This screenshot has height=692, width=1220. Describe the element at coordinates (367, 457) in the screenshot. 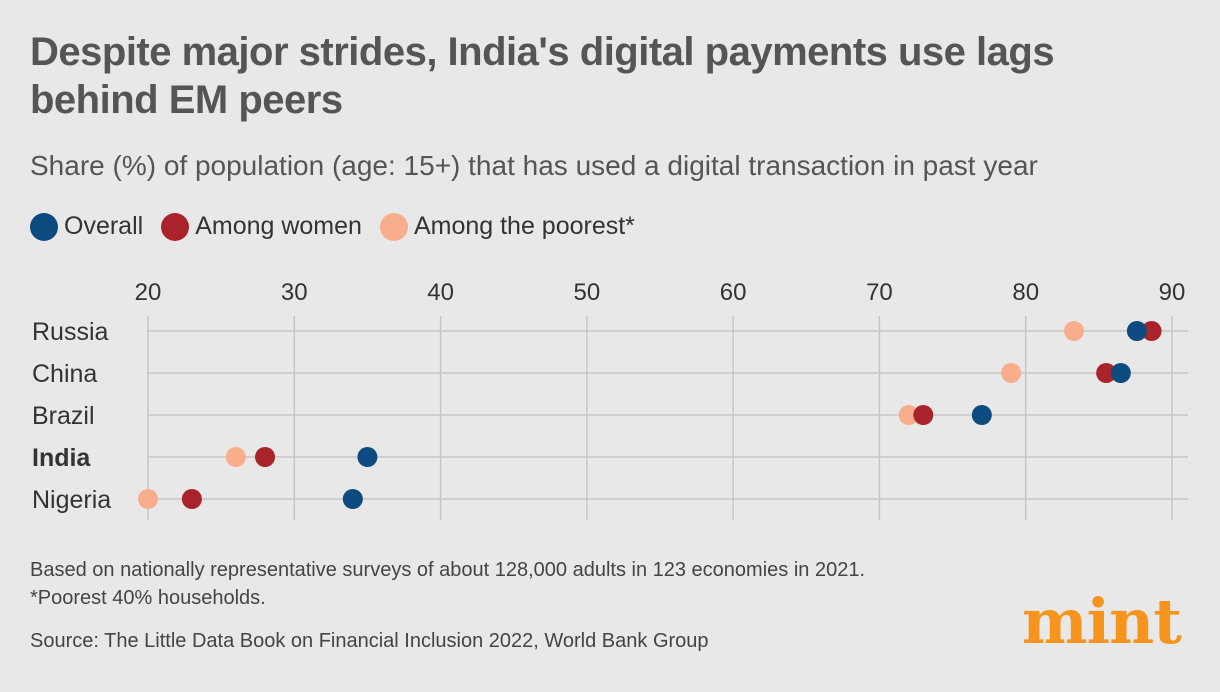

I see `dot-overall-india` at that location.